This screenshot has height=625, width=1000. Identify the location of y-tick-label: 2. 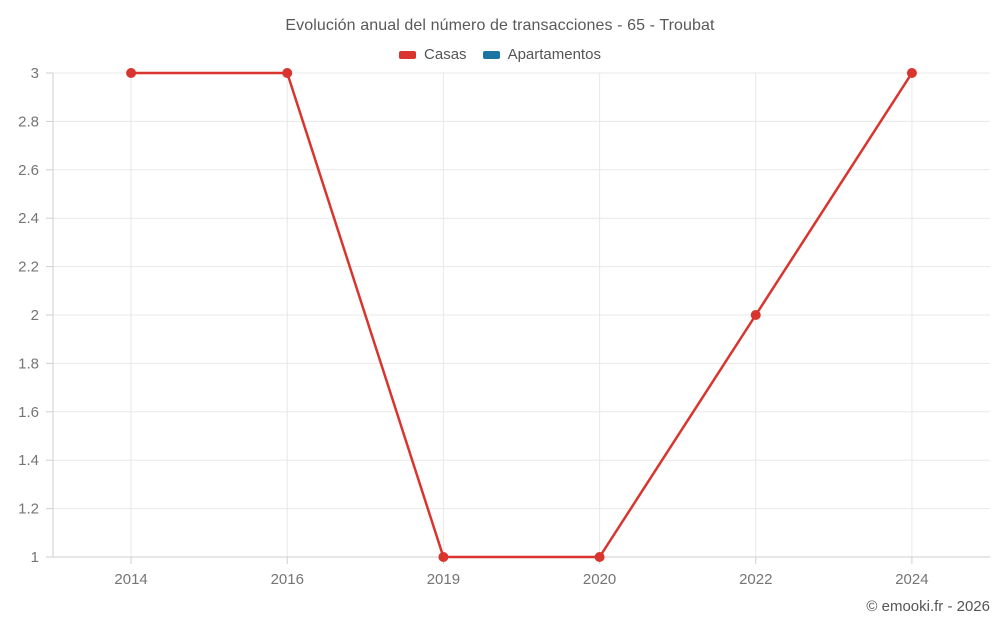
(35, 315).